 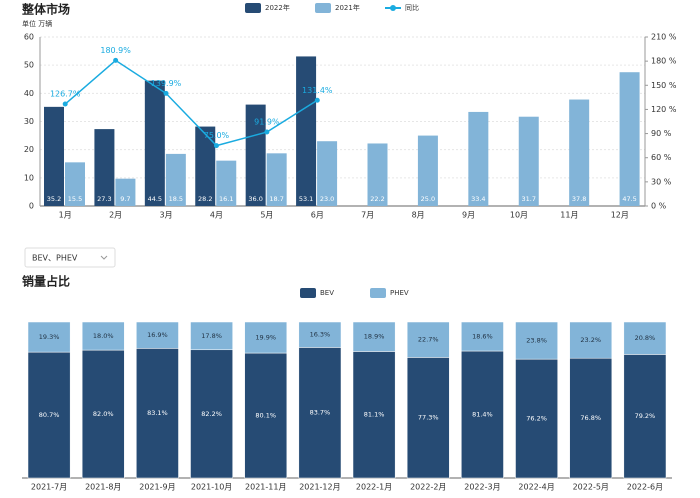 What do you see at coordinates (75, 199) in the screenshot?
I see `bar-label: 15.5` at bounding box center [75, 199].